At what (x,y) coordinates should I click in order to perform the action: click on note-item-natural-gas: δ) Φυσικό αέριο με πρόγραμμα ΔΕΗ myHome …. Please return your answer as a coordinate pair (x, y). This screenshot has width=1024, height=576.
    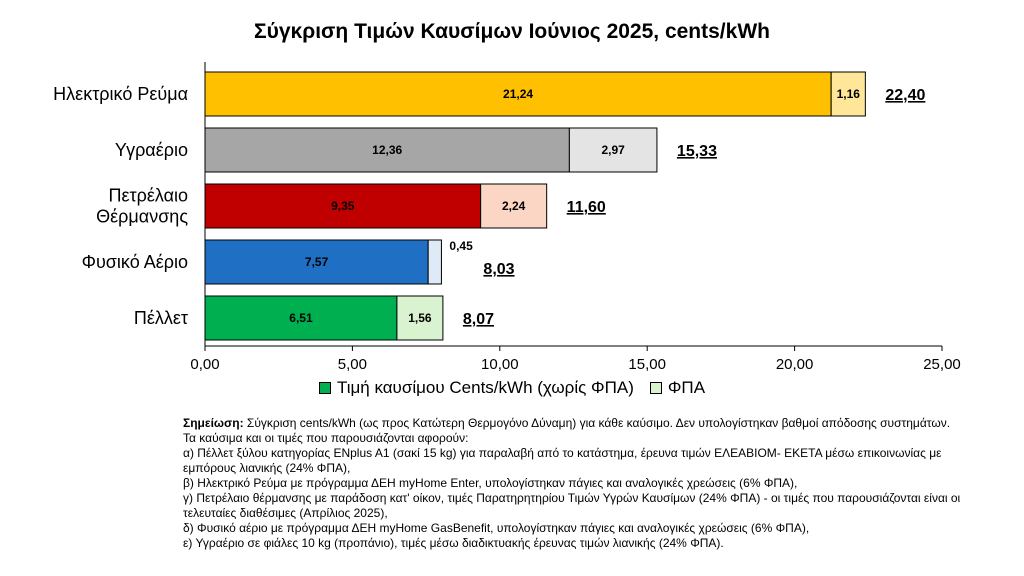
    Looking at the image, I should click on (496, 528).